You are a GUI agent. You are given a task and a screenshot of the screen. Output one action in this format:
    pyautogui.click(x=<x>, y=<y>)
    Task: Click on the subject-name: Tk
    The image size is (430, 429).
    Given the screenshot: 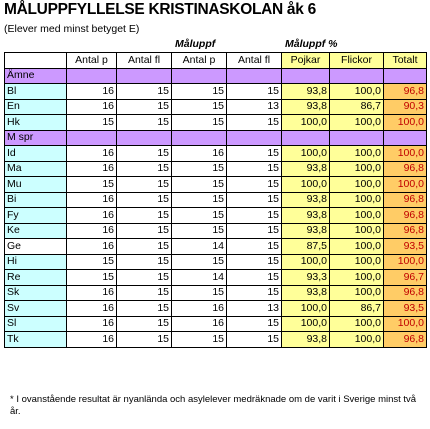 What is the action you would take?
    pyautogui.click(x=35, y=339)
    